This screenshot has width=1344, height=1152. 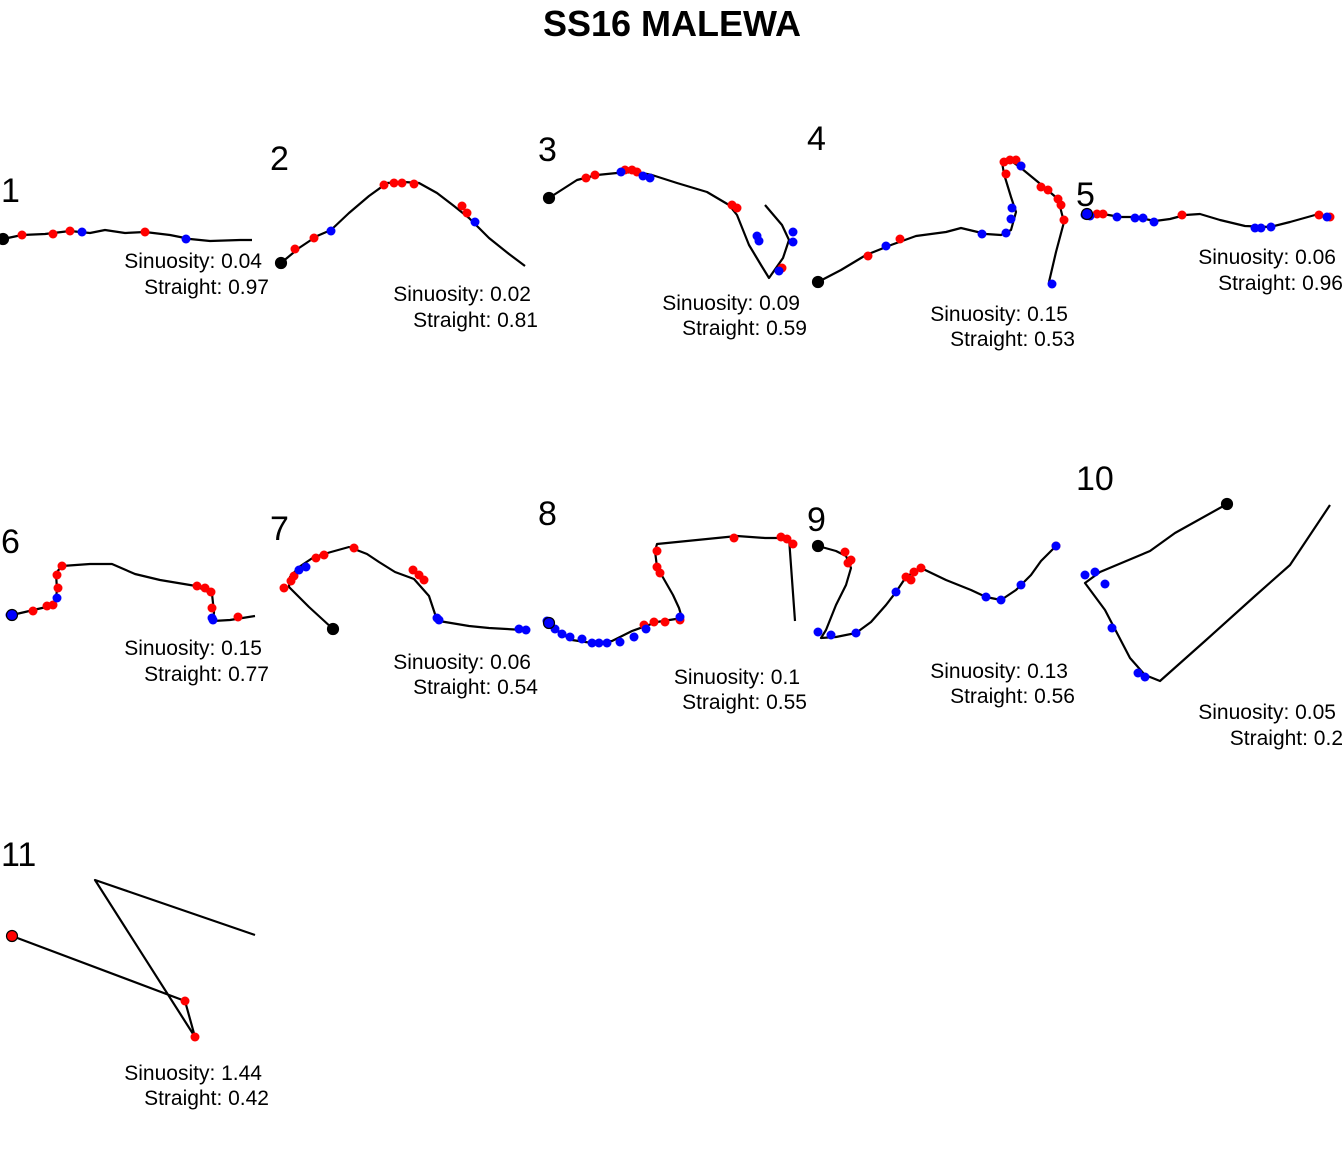 I want to click on panel-number: 9, so click(x=816, y=520).